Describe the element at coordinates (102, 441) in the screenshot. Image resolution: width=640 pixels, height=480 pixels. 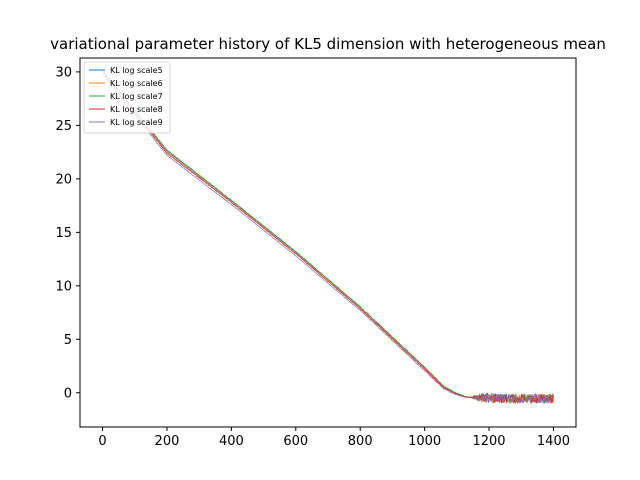
I see `x-tick-label-0: 0` at that location.